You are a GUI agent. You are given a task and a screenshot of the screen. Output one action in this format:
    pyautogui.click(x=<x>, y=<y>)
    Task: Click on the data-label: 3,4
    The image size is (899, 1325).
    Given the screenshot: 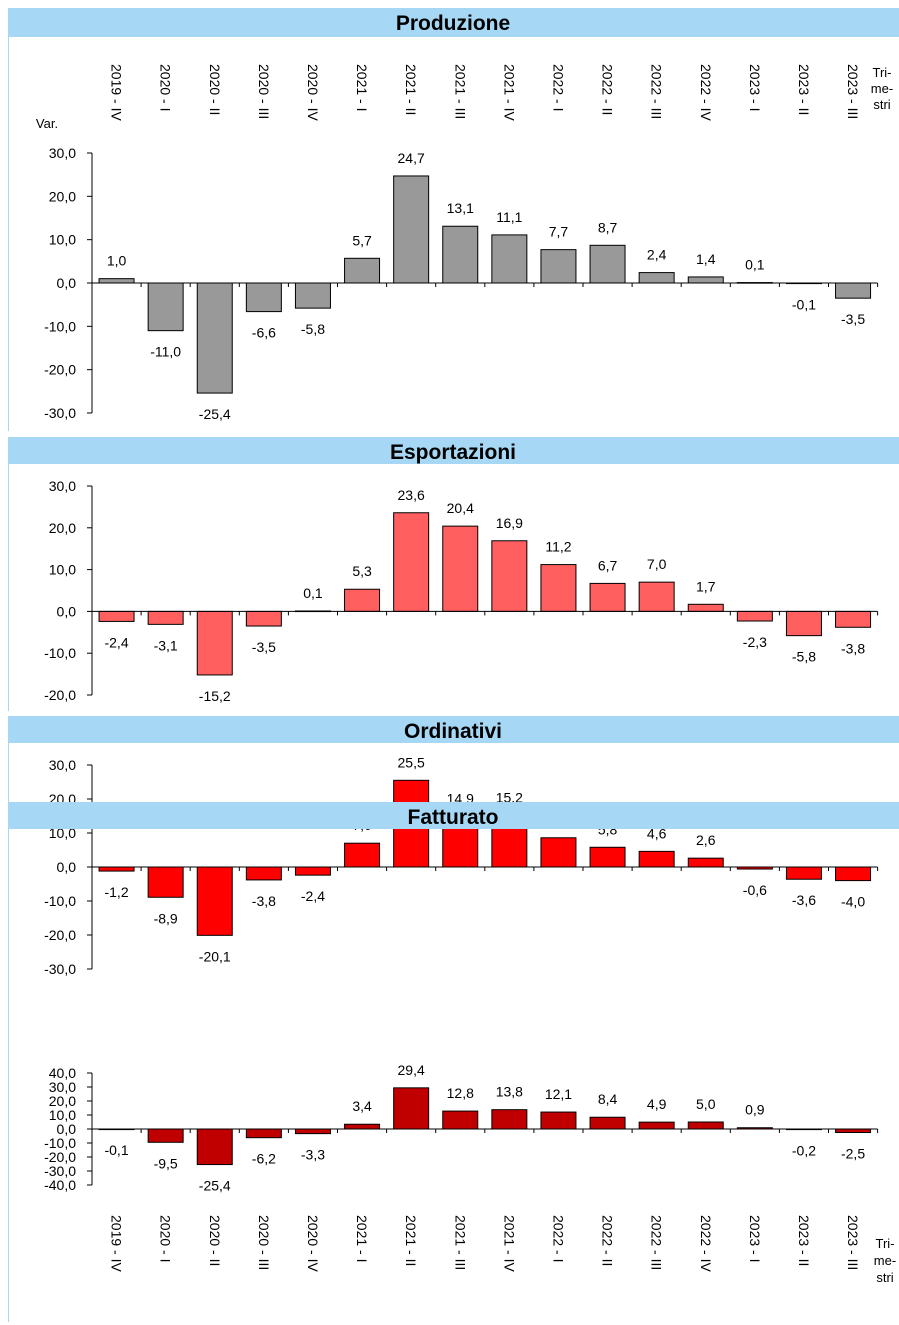 What is the action you would take?
    pyautogui.click(x=362, y=1106)
    